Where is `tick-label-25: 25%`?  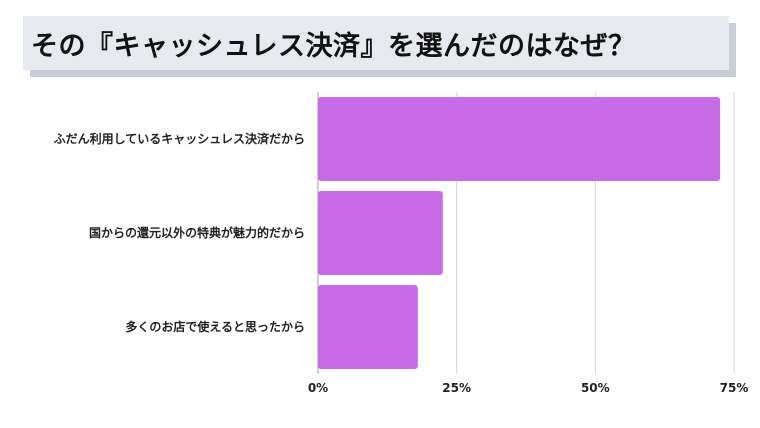
tick-label-25: 25% is located at coordinates (456, 388).